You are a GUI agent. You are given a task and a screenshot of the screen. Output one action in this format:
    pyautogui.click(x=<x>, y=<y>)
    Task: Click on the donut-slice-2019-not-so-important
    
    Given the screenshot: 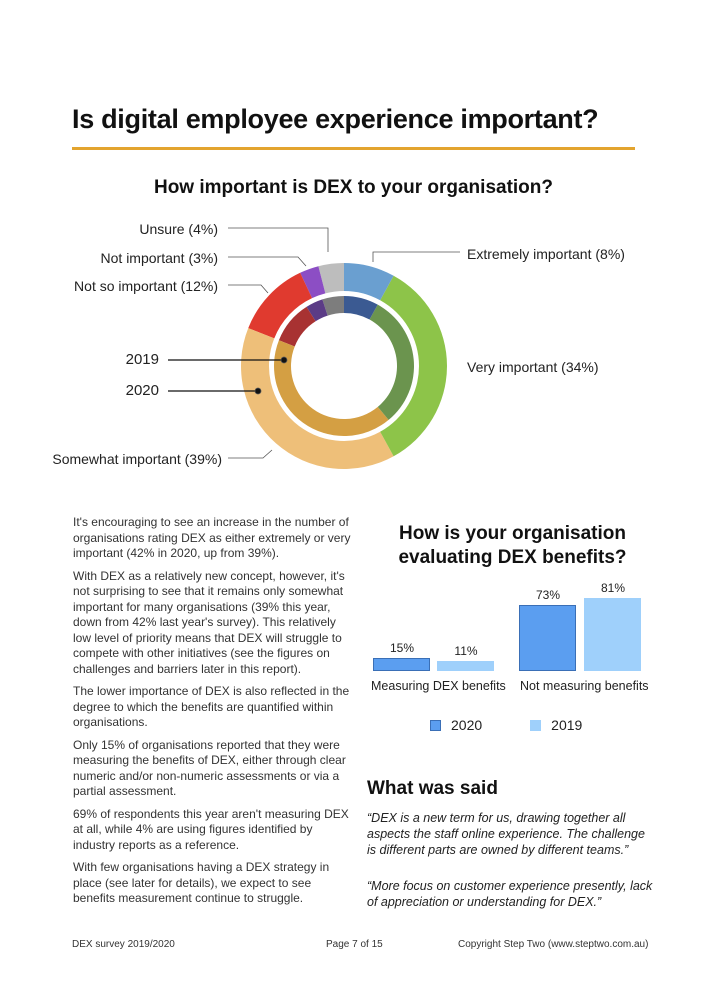 What is the action you would take?
    pyautogui.click(x=297, y=326)
    